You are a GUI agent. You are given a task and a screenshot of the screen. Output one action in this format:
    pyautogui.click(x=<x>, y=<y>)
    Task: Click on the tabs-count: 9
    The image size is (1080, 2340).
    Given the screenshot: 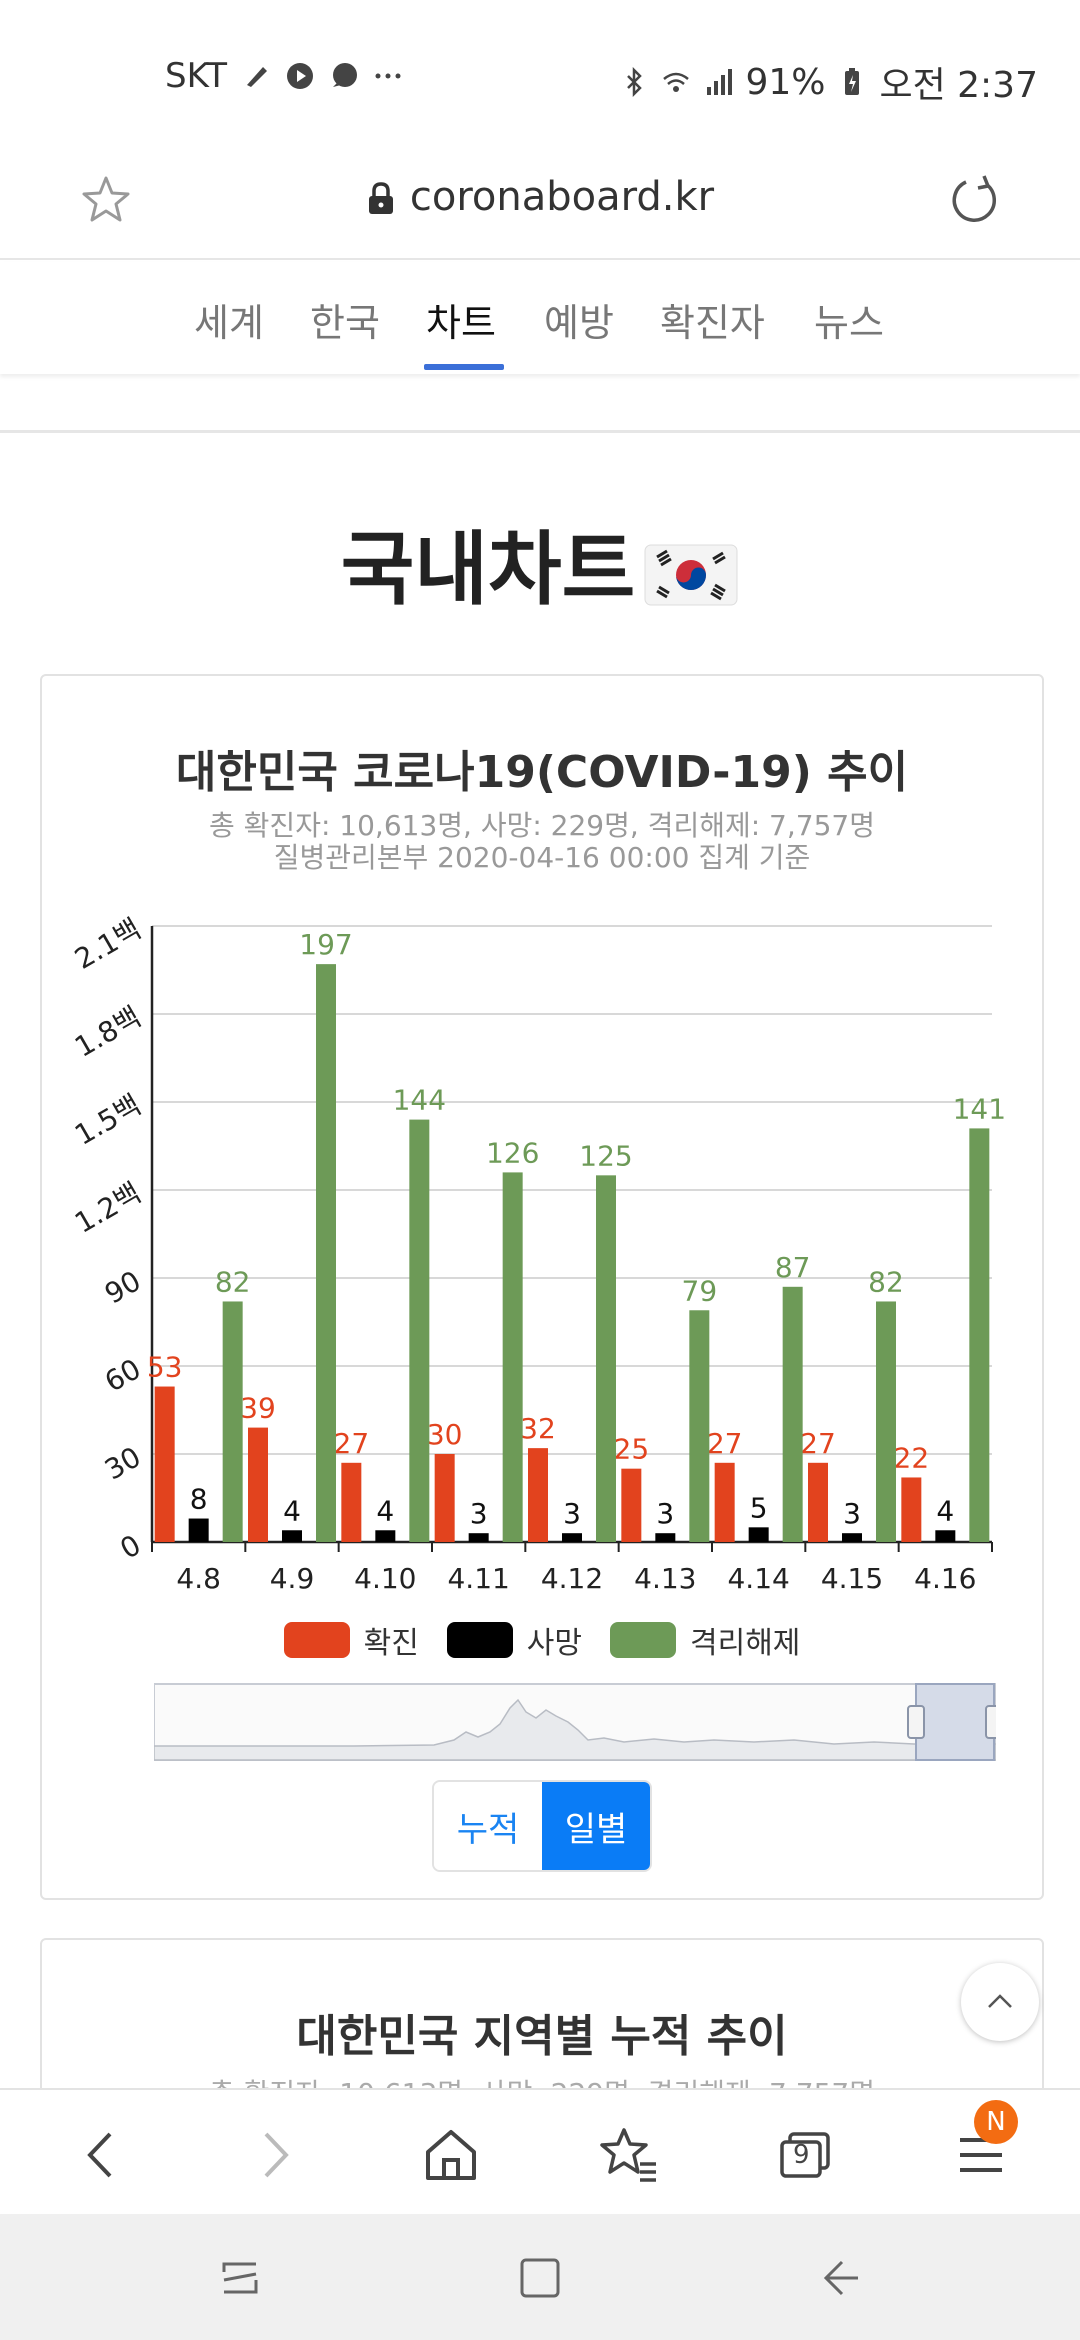 What is the action you would take?
    pyautogui.click(x=801, y=2155)
    